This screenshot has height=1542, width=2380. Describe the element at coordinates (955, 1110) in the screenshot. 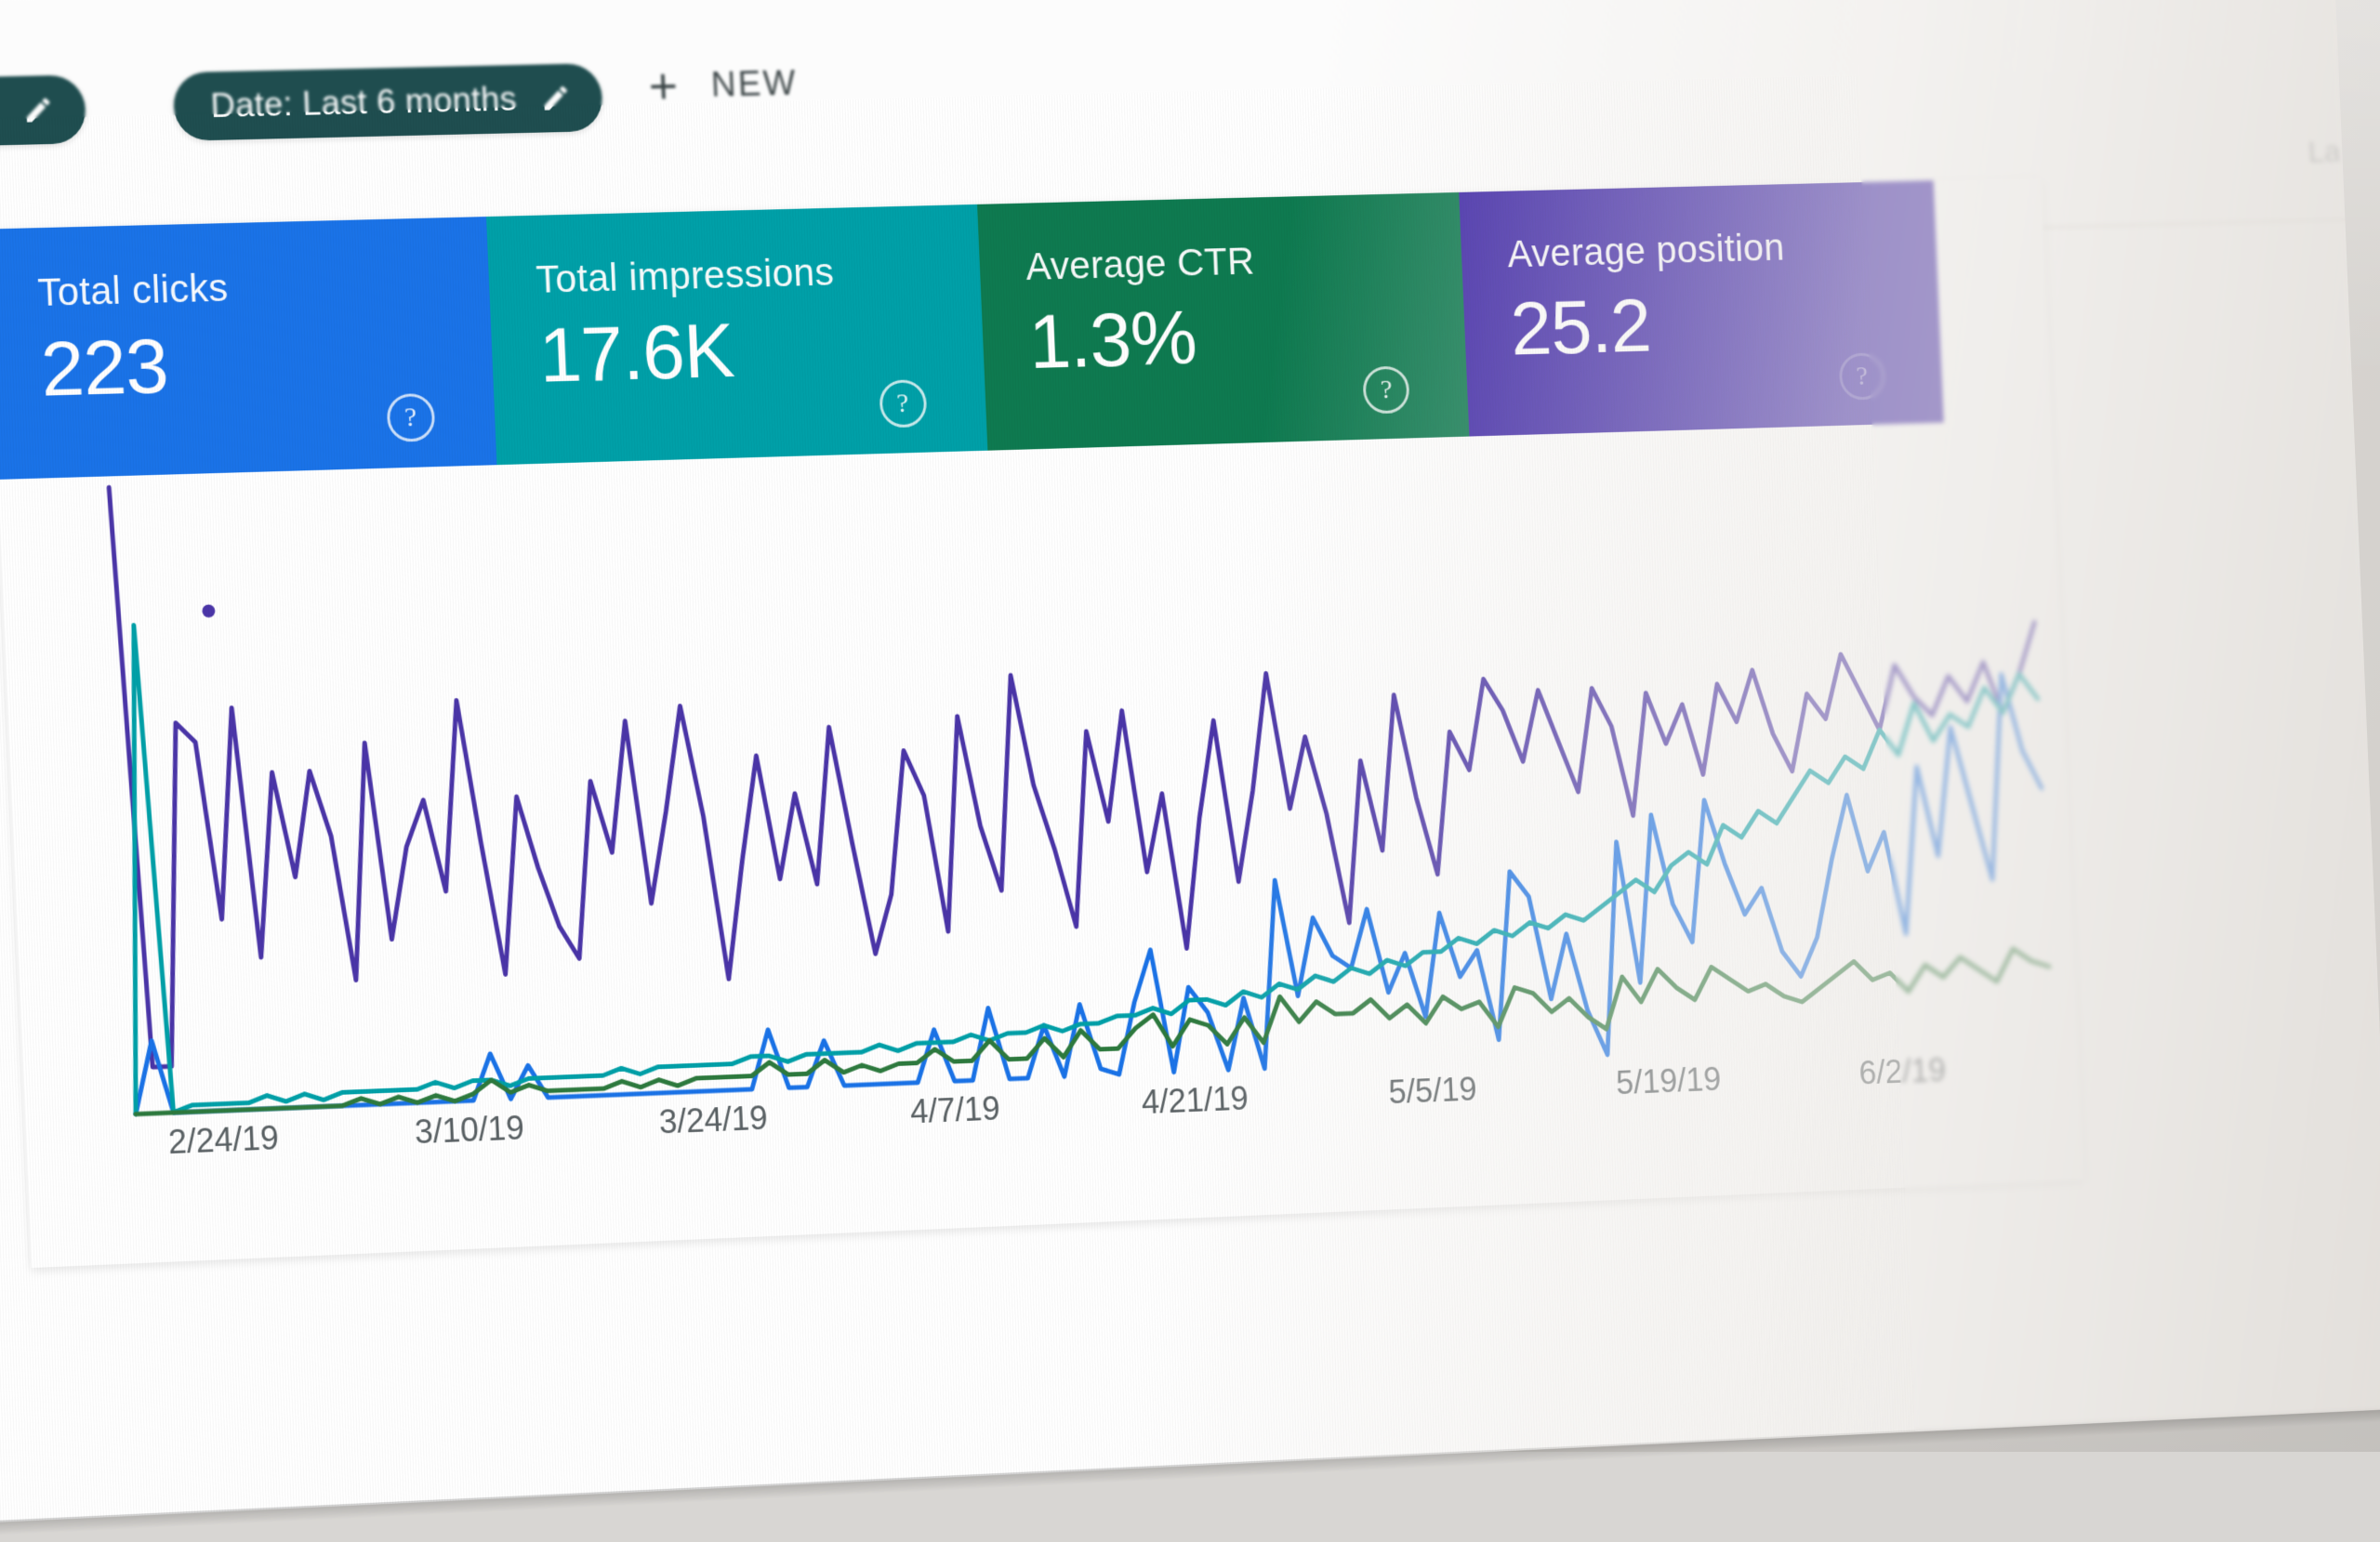

I see `x-axis-tick-label: 4/7/19` at that location.